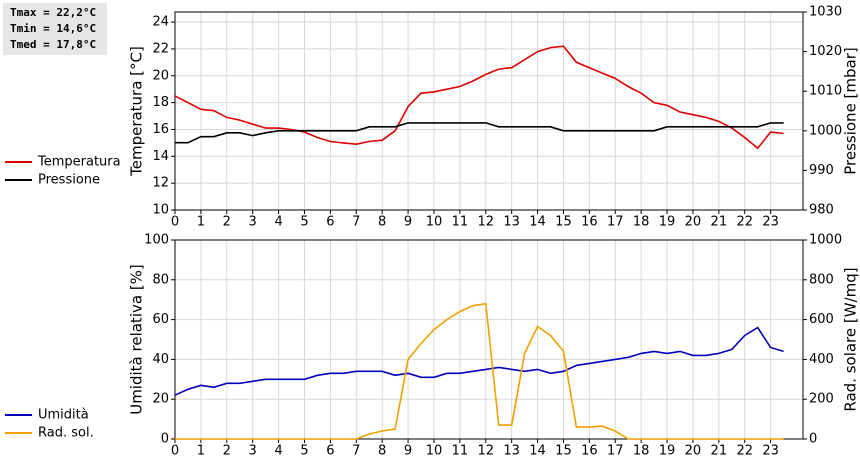 This screenshot has height=460, width=860. What do you see at coordinates (160, 359) in the screenshot?
I see `y-tick-label: 40` at bounding box center [160, 359].